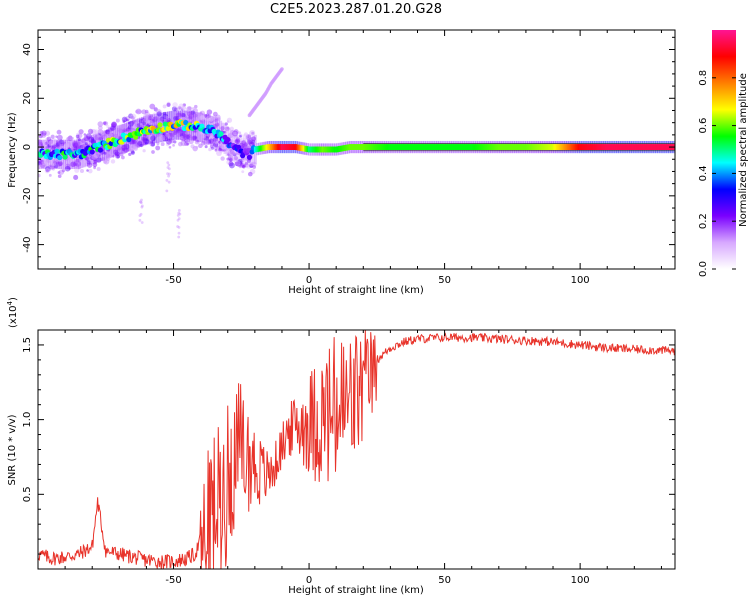 This screenshot has width=750, height=600. I want to click on main-track-point, so click(92, 152).